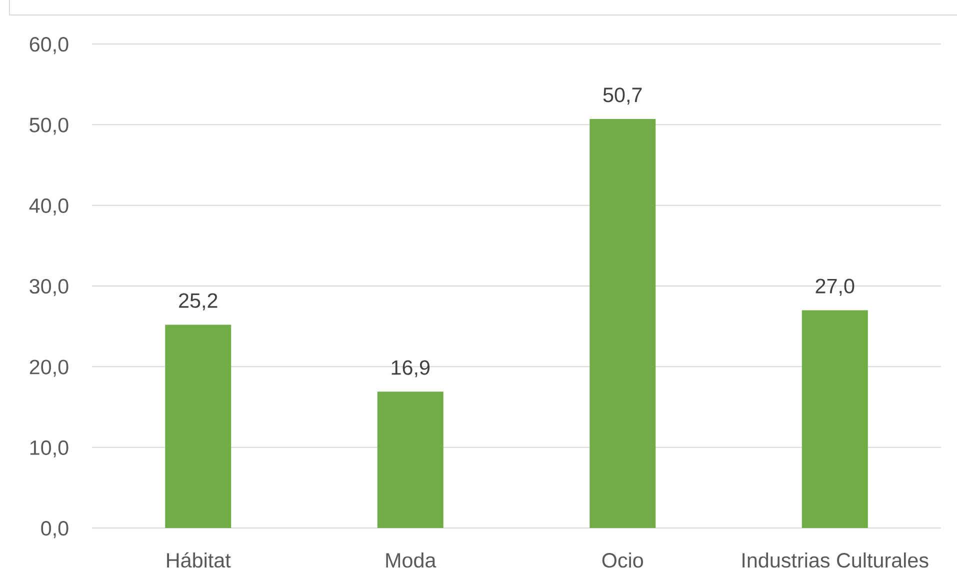 This screenshot has width=957, height=581. I want to click on y-tick-label: 60,0, so click(49, 45).